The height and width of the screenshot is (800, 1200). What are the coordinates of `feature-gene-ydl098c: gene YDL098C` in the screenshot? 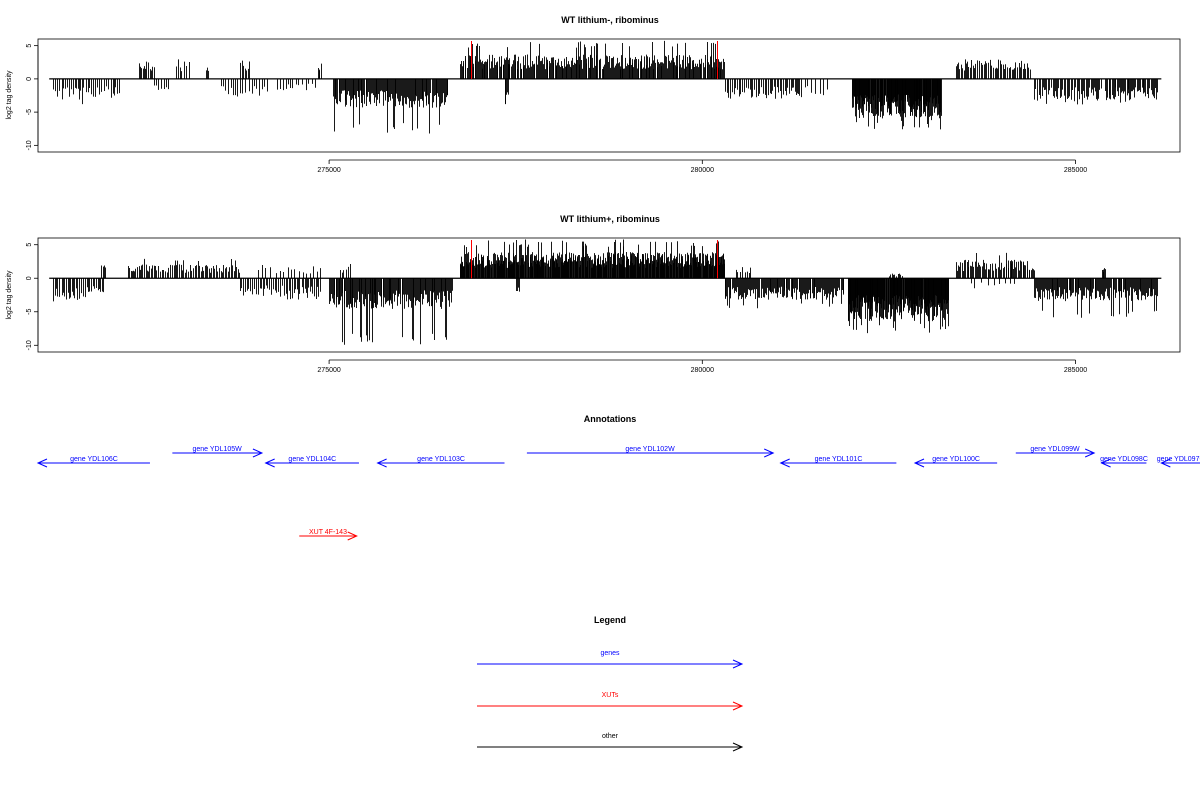 It's located at (1124, 462).